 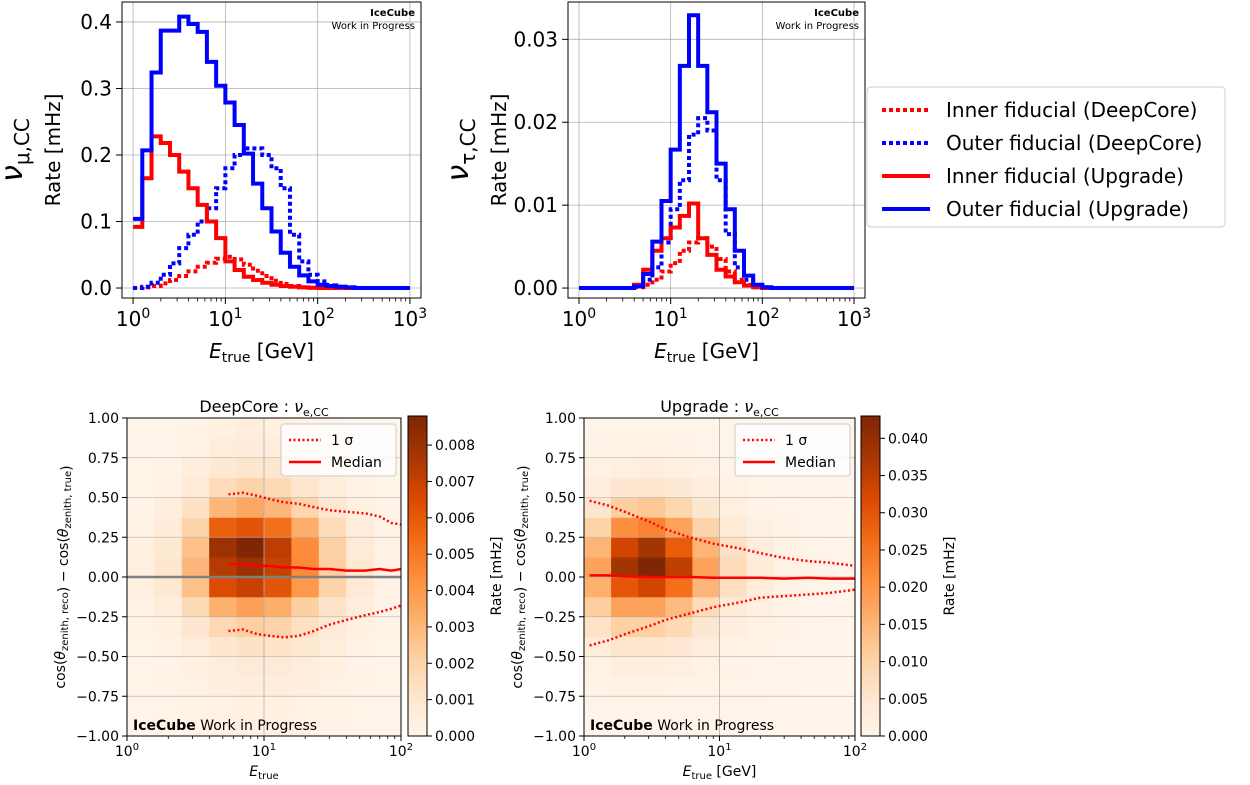 I want to click on flavor-label: νμ,CC, so click(x=17, y=150).